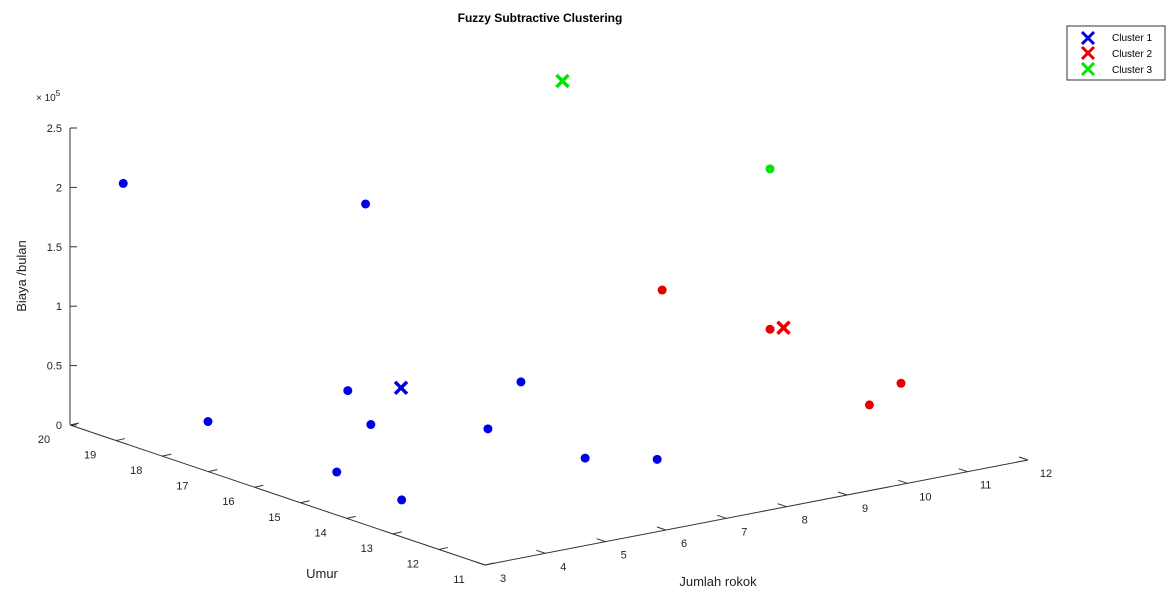 This screenshot has height=614, width=1175. Describe the element at coordinates (90, 456) in the screenshot. I see `y-tick-label: 19` at that location.